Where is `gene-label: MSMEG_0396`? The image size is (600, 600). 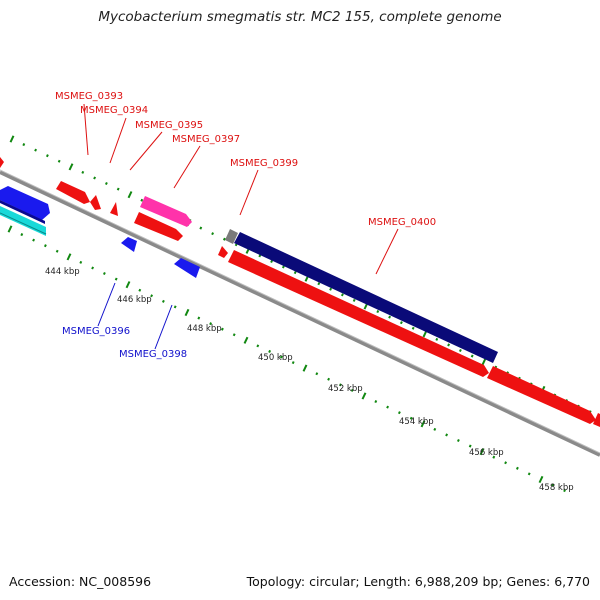
gene-label: MSMEG_0396 is located at coordinates (96, 331).